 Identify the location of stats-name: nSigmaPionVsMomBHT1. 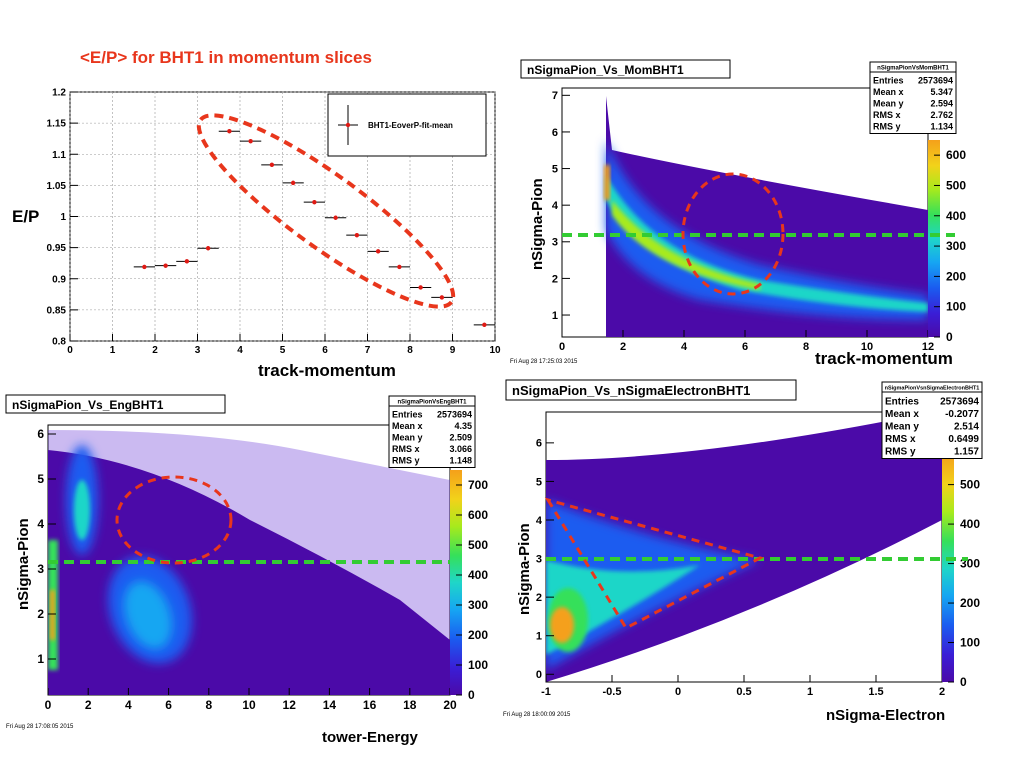
(913, 69).